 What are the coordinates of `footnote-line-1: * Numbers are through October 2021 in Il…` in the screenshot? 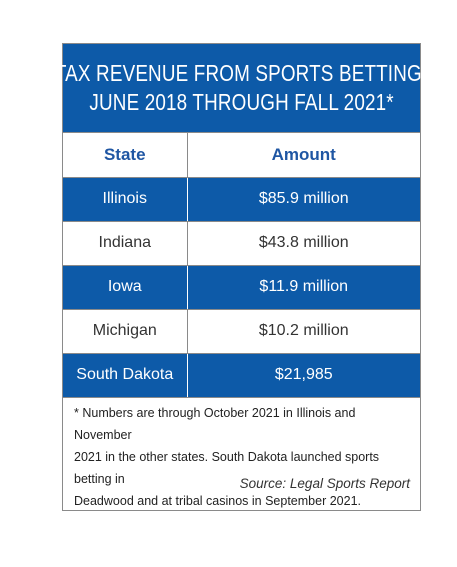 It's located at (215, 424).